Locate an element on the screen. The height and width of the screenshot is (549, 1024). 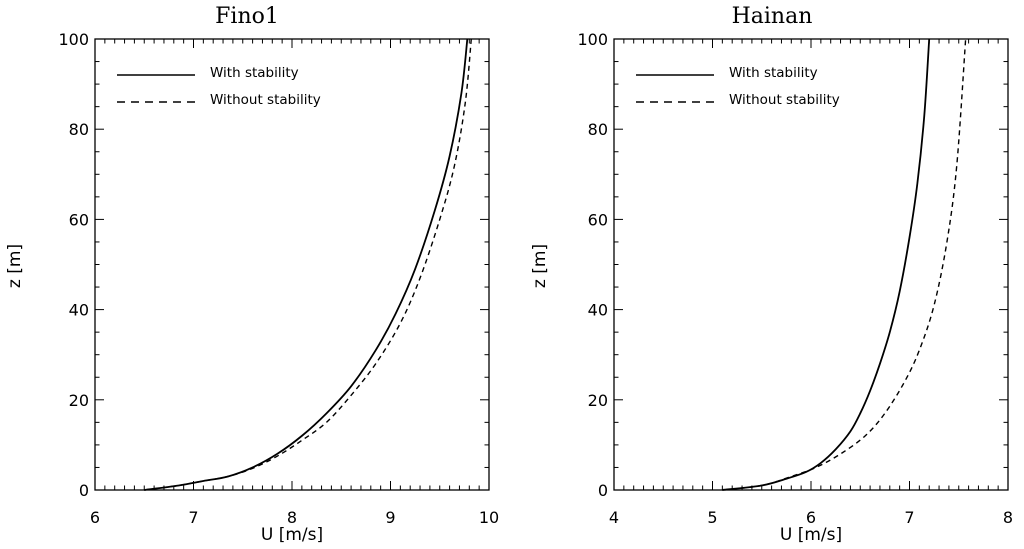
chart-title: Hainan is located at coordinates (772, 16).